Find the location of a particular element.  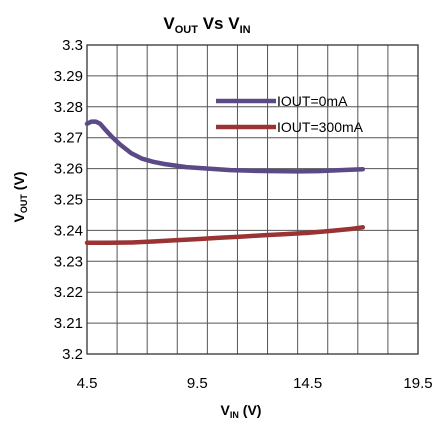

x-axis-title: VIN (V) is located at coordinates (241, 411).